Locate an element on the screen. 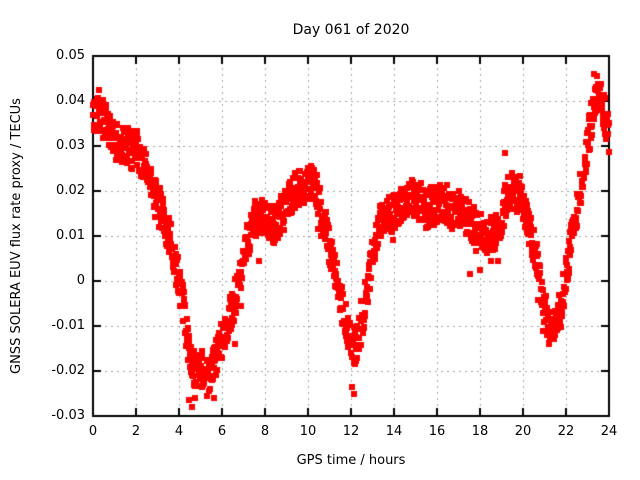 The width and height of the screenshot is (640, 480). y-tick-label: -0.03 is located at coordinates (68, 415).